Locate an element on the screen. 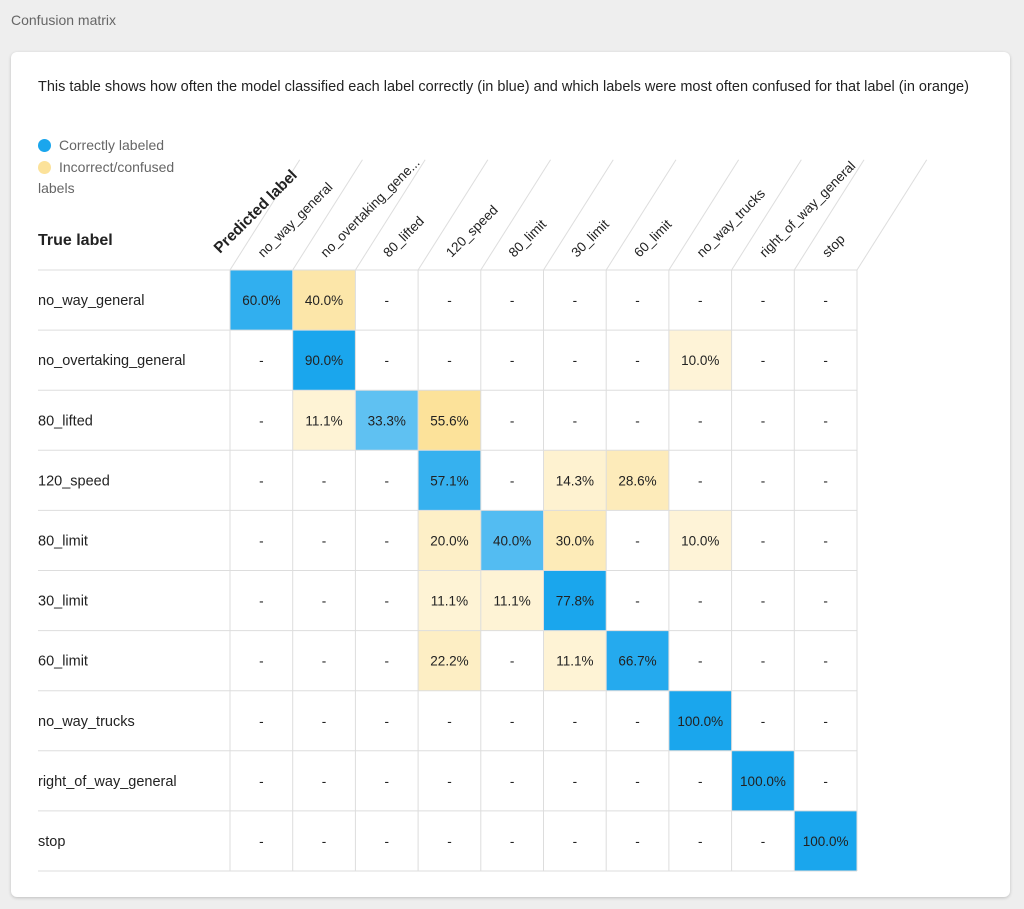 The height and width of the screenshot is (909, 1024). matrix-cell-value: 77.8% is located at coordinates (575, 601).